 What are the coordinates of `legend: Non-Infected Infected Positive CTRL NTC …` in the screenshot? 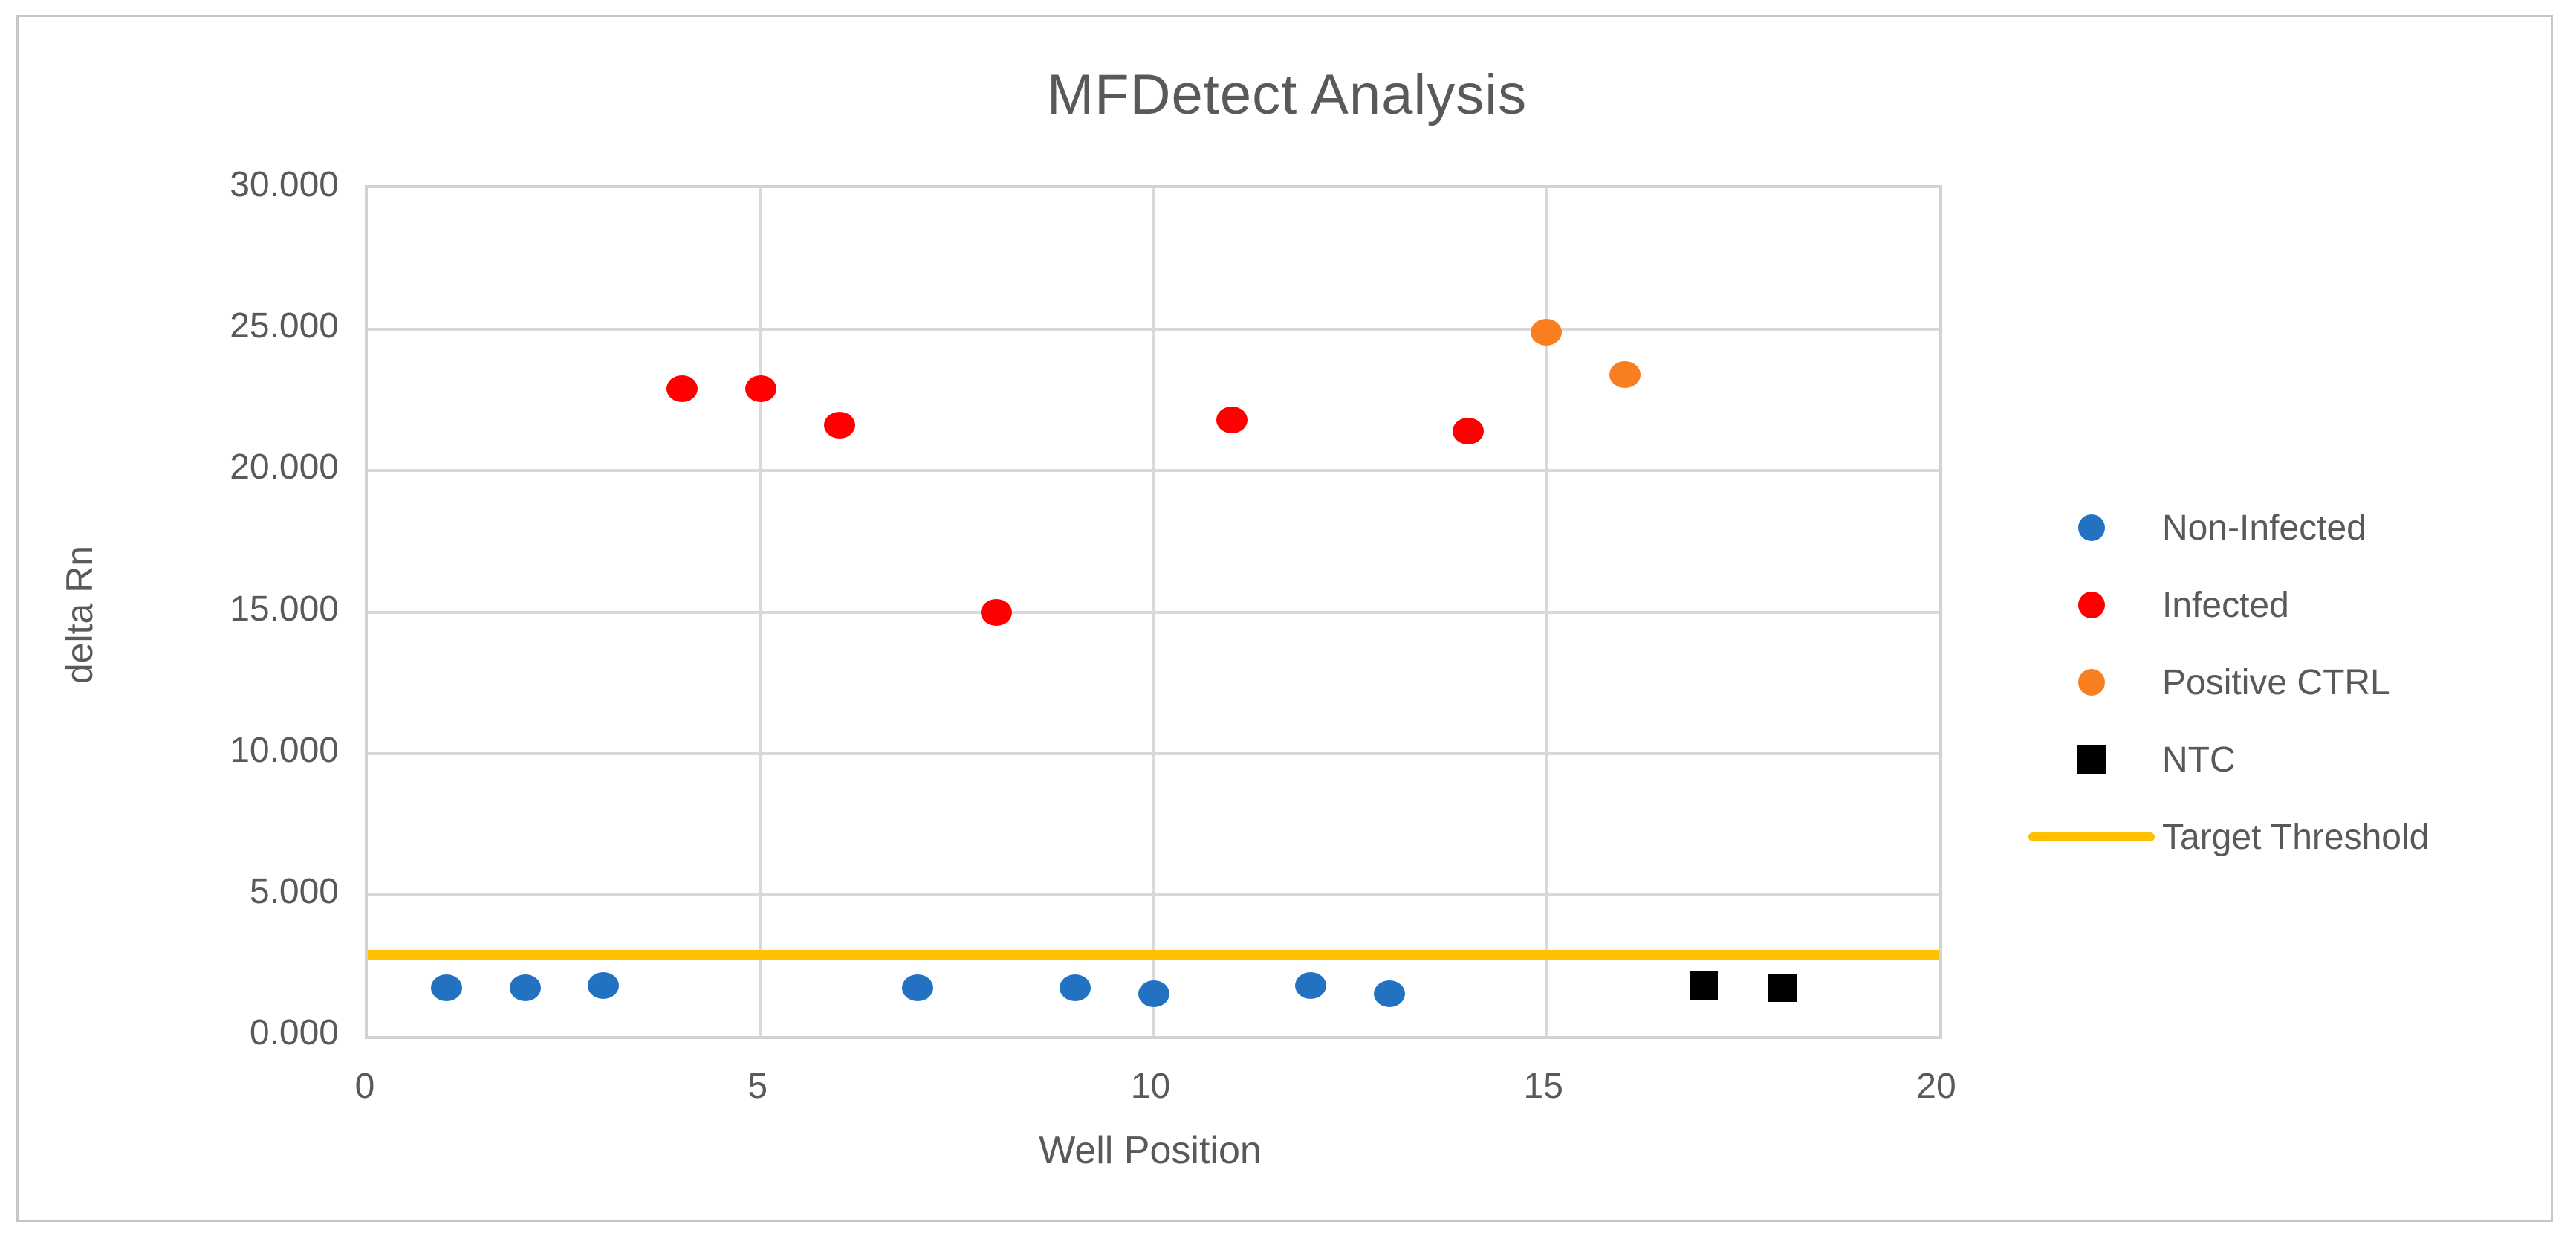 It's located at (2225, 682).